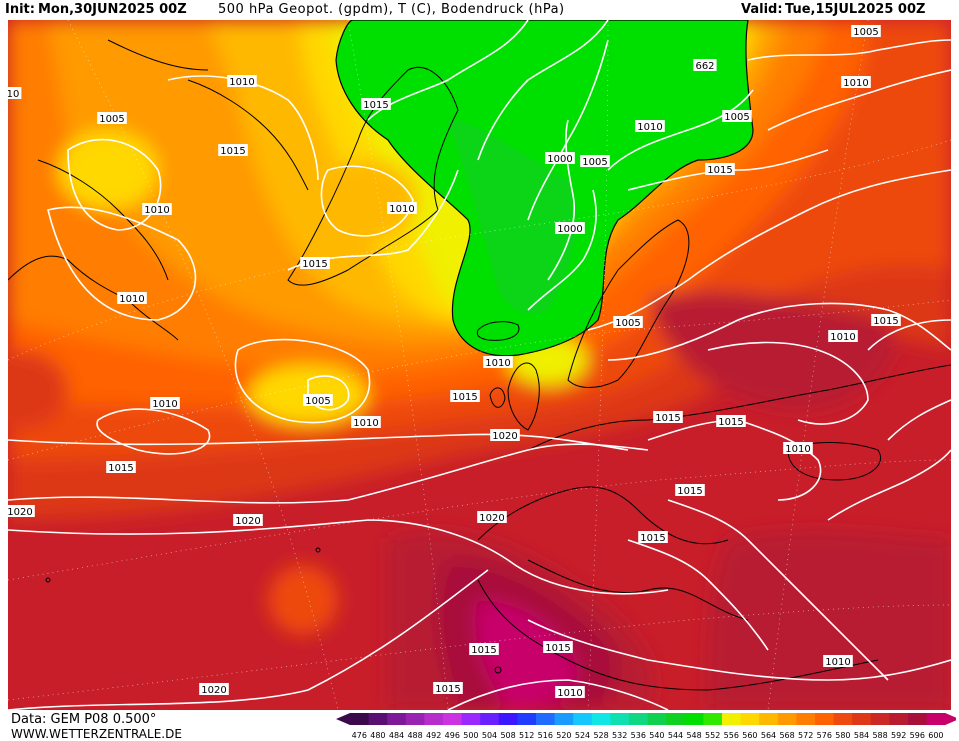 This screenshot has width=959, height=741. I want to click on legend-tick-label: 476, so click(359, 735).